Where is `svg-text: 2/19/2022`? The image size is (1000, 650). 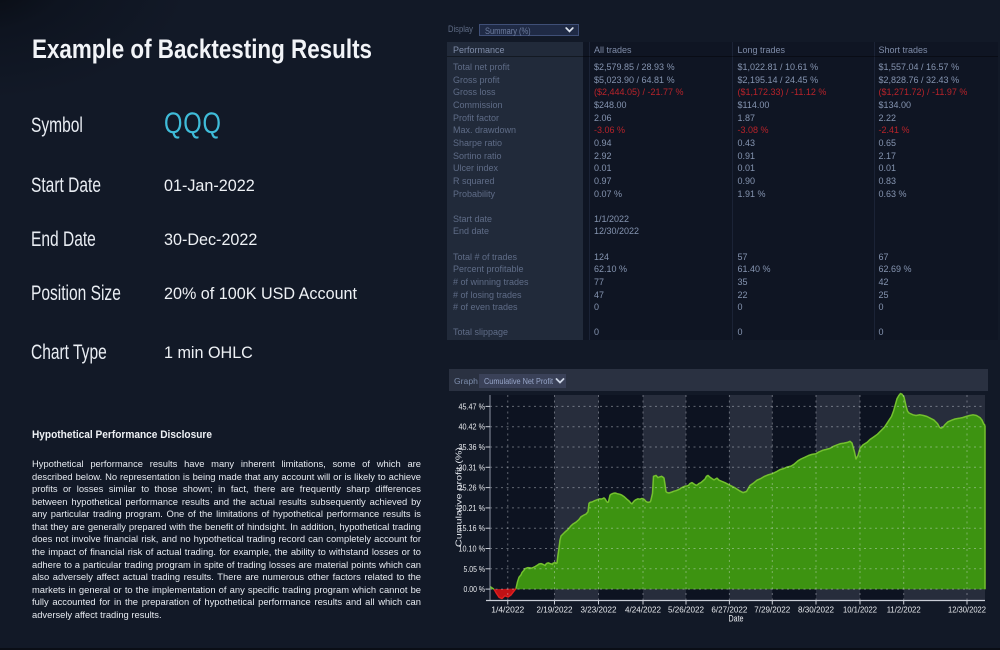 svg-text: 2/19/2022 is located at coordinates (555, 609).